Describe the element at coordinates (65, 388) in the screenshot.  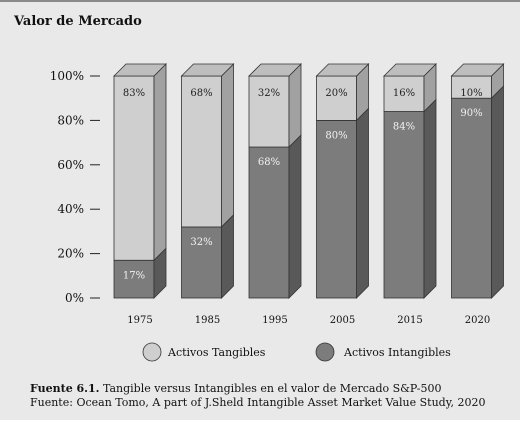
I see `figure-label: Fuente 6.1.` at that location.